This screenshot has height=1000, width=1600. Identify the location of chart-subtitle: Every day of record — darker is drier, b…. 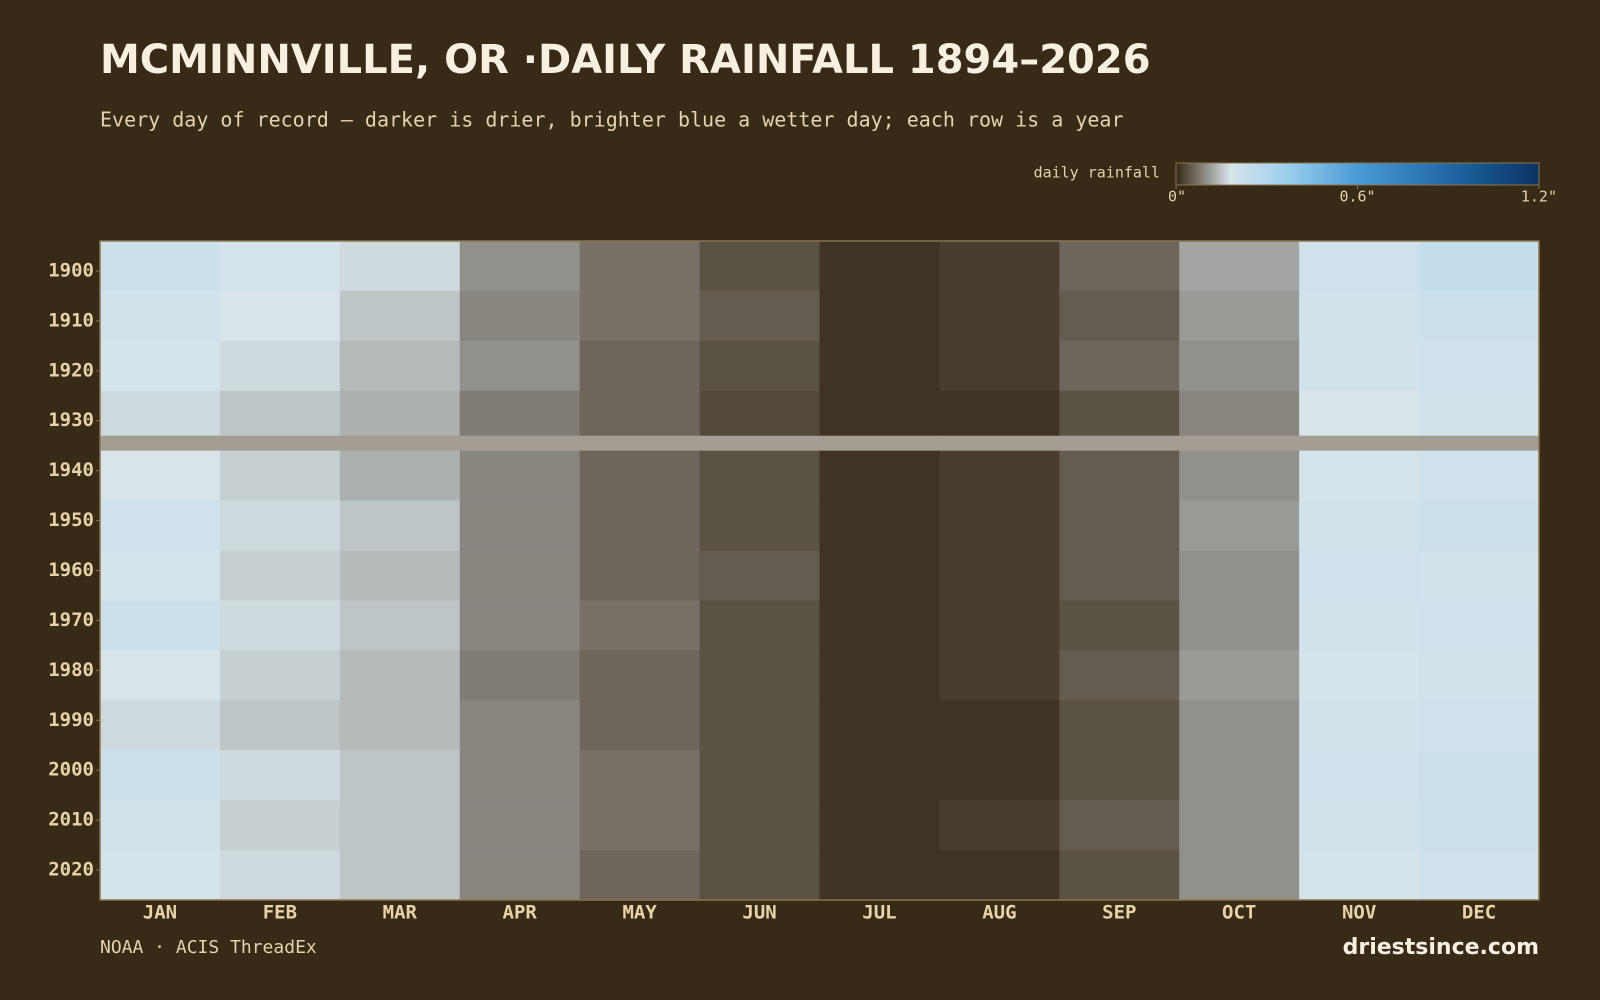
(612, 120).